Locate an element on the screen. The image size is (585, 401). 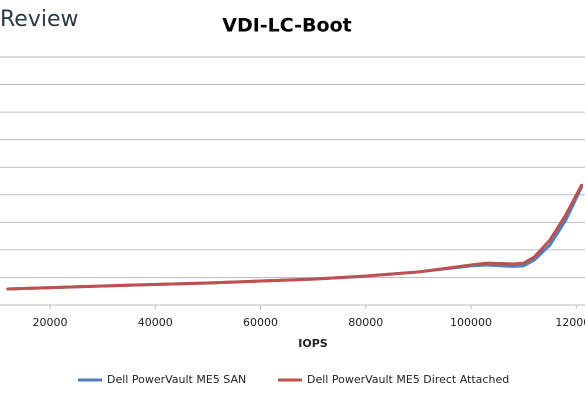
watermark: Review is located at coordinates (39, 19).